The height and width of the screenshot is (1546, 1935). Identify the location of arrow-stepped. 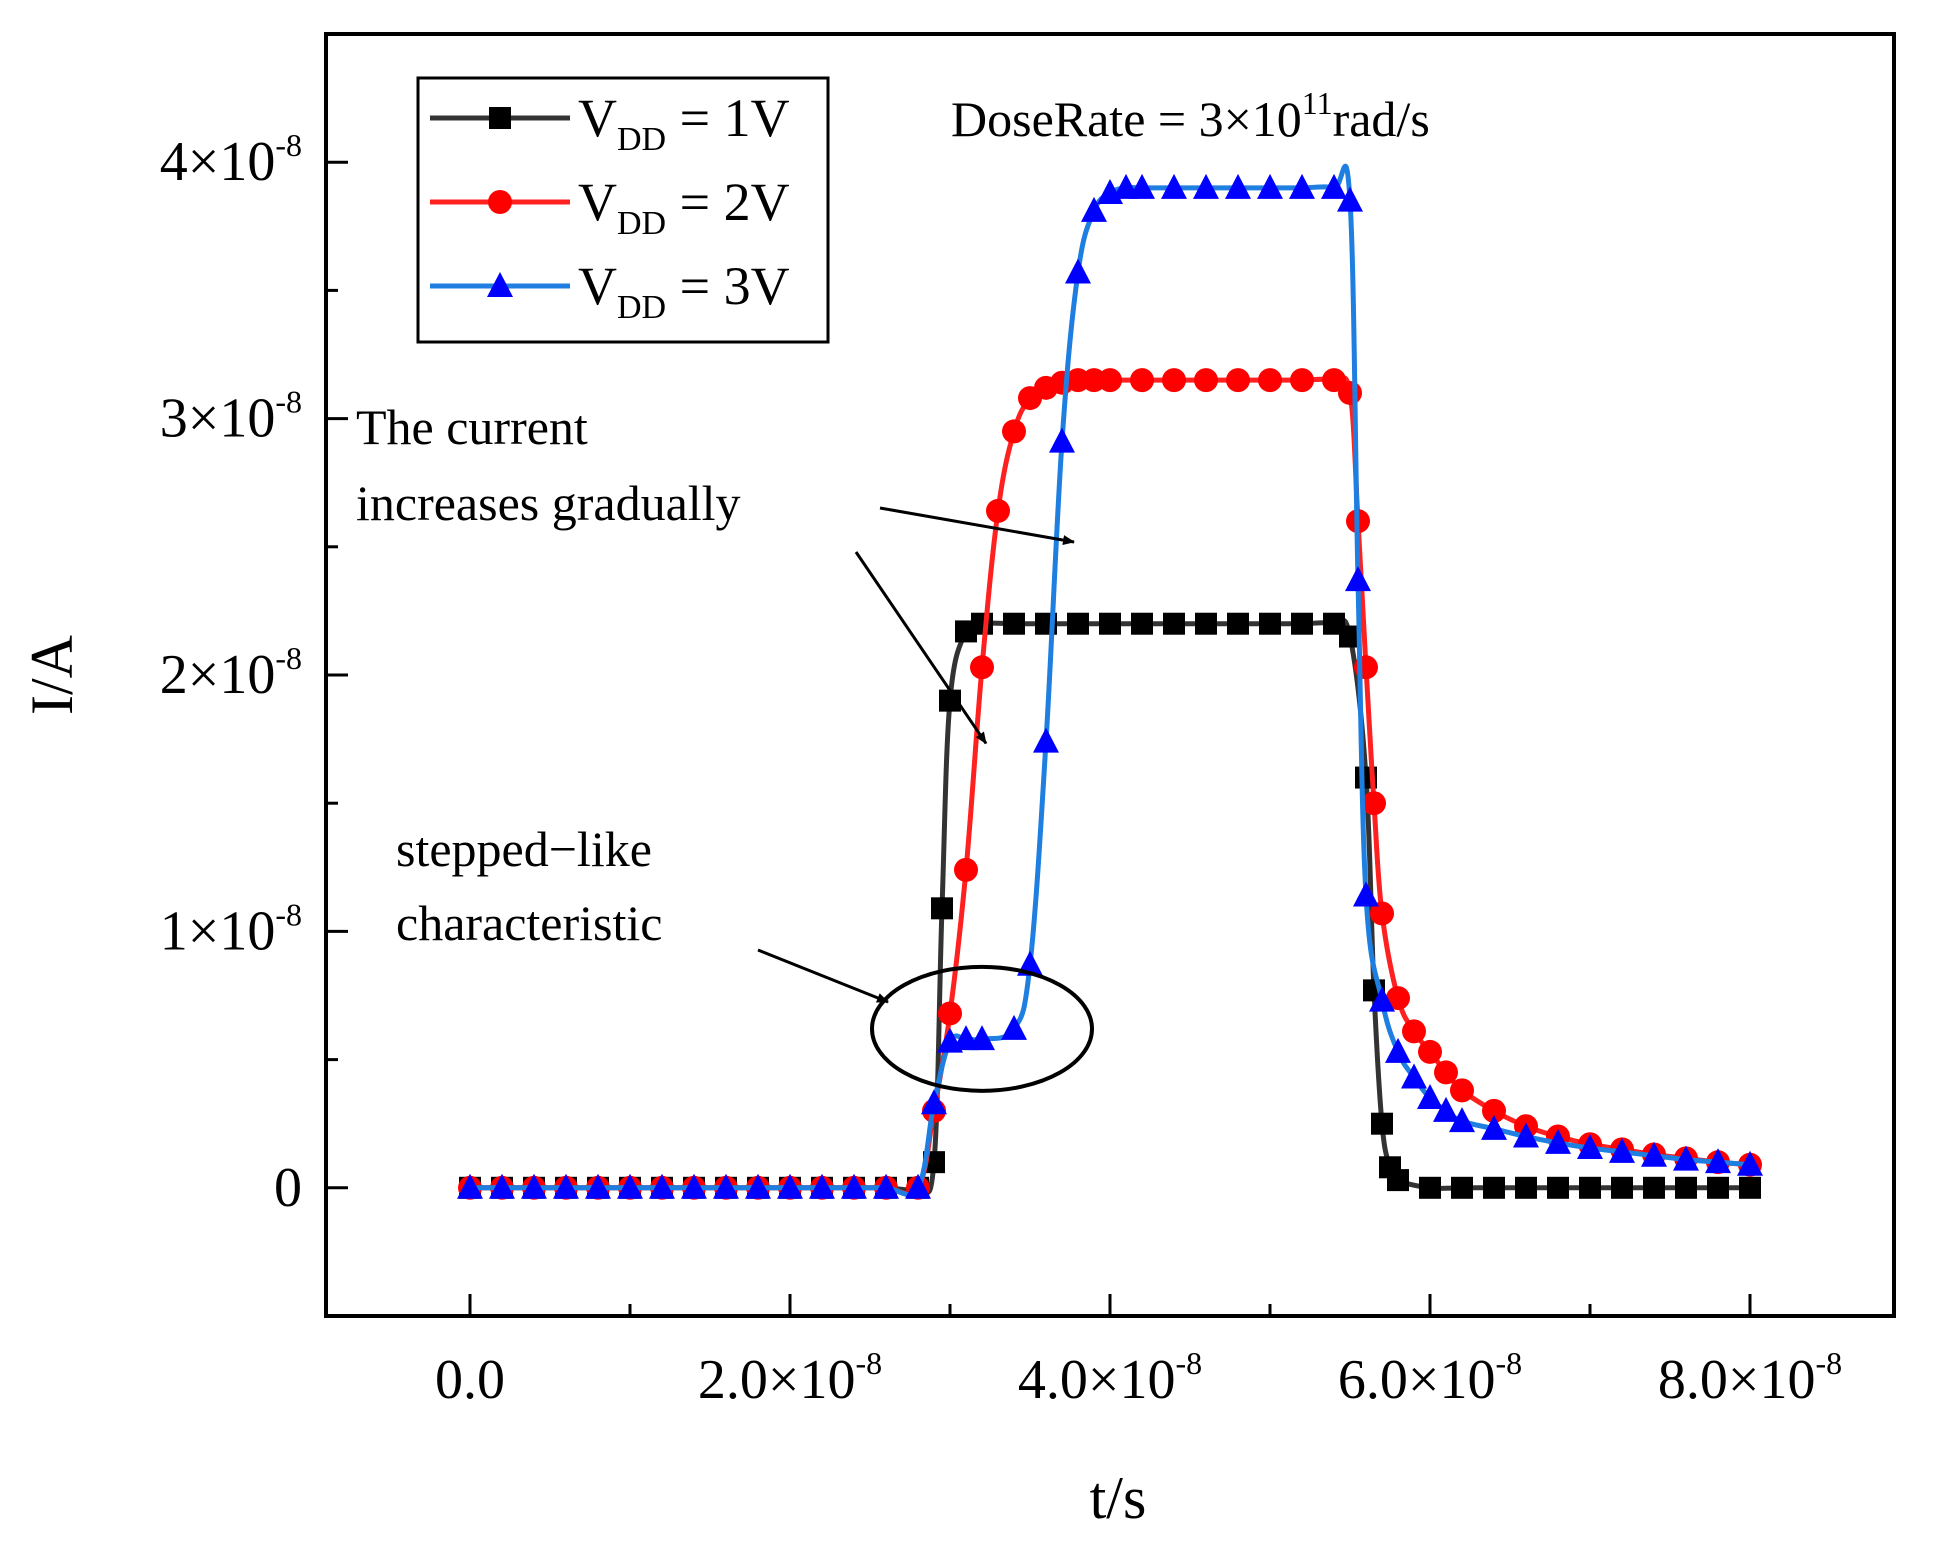
(823, 976).